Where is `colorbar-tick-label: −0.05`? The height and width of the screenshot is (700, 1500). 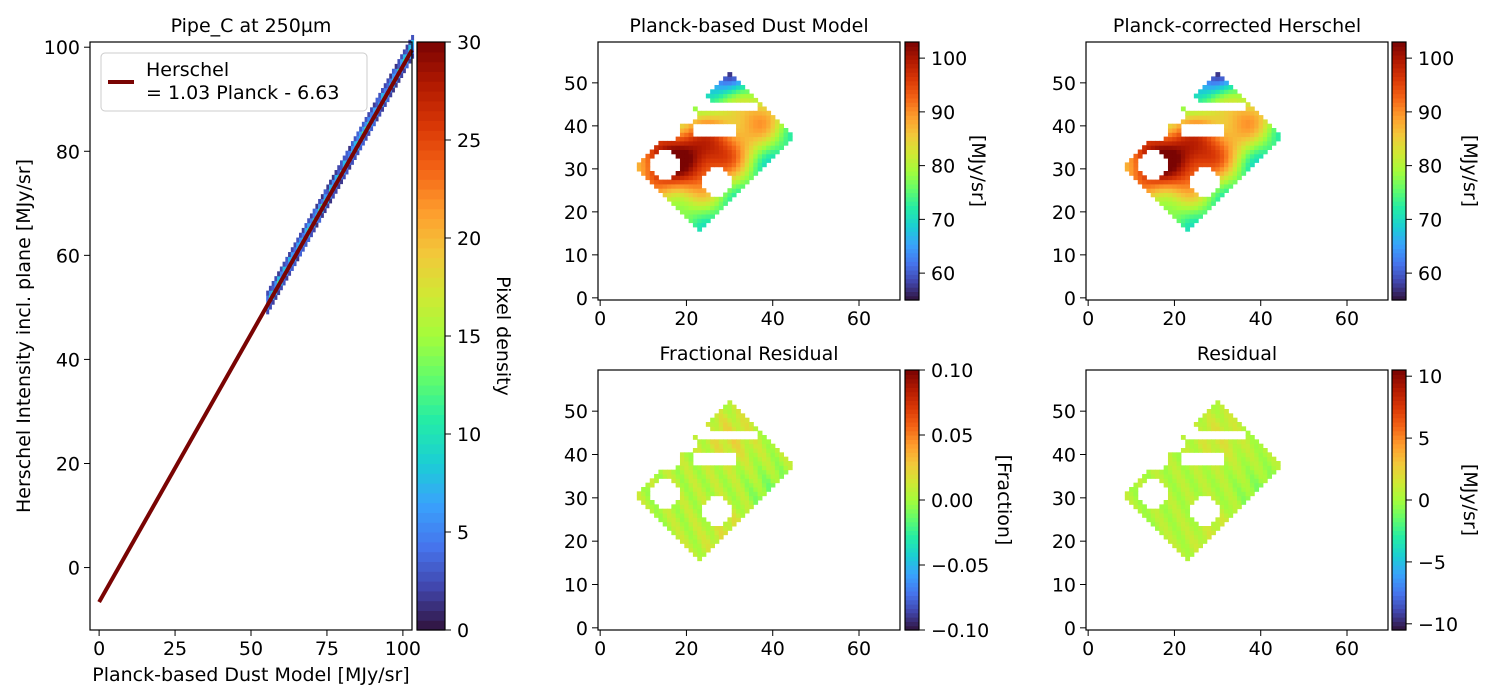 colorbar-tick-label: −0.05 is located at coordinates (960, 566).